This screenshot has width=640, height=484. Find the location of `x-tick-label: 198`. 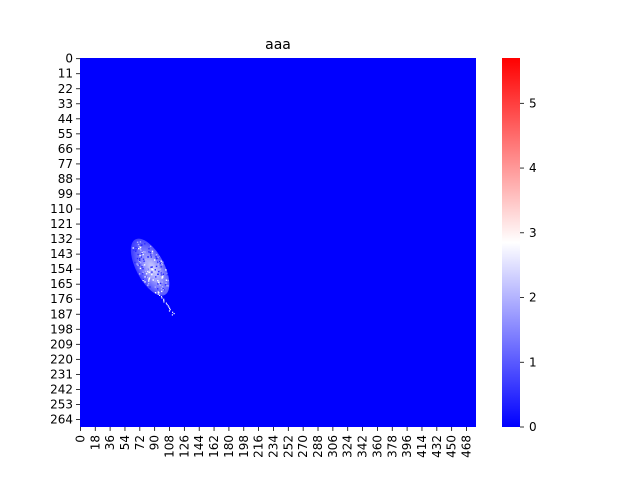

x-tick-label: 198 is located at coordinates (244, 446).